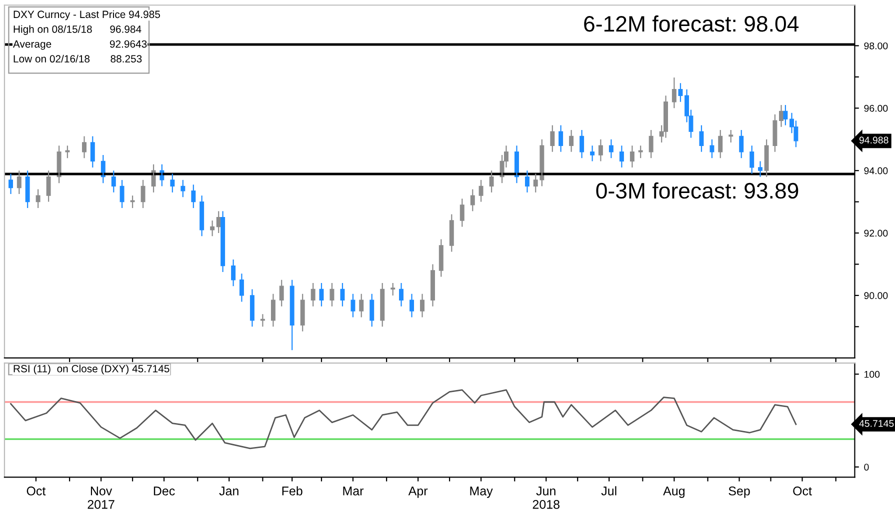  I want to click on x-tick-label: Aug, so click(673, 492).